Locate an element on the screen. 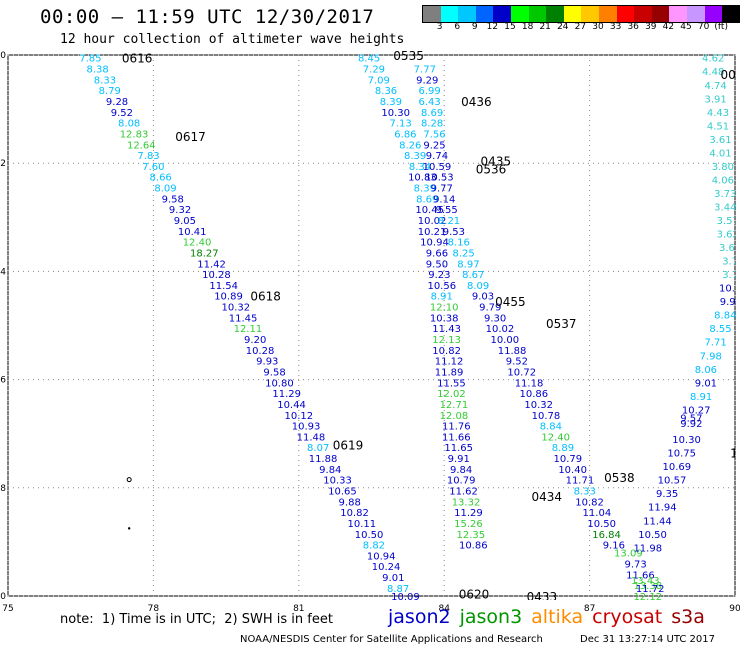  island-marker is located at coordinates (129, 480).